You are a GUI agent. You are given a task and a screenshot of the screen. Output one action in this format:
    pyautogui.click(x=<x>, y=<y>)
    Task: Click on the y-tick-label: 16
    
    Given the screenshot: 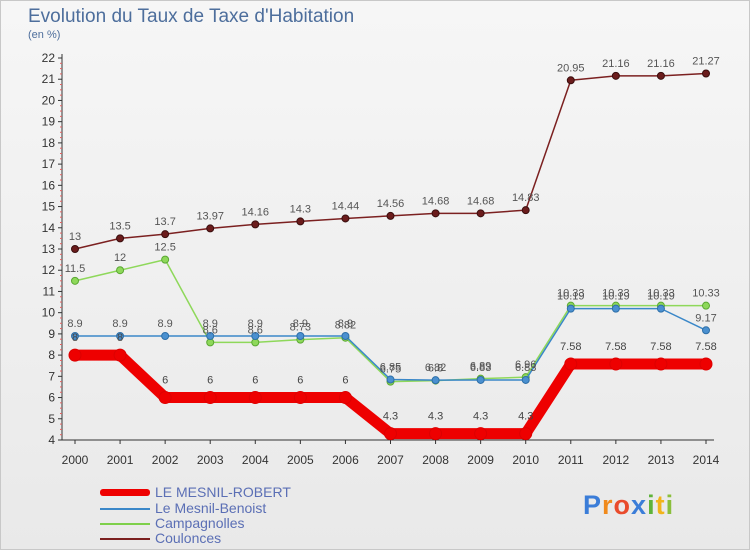 What is the action you would take?
    pyautogui.click(x=49, y=185)
    